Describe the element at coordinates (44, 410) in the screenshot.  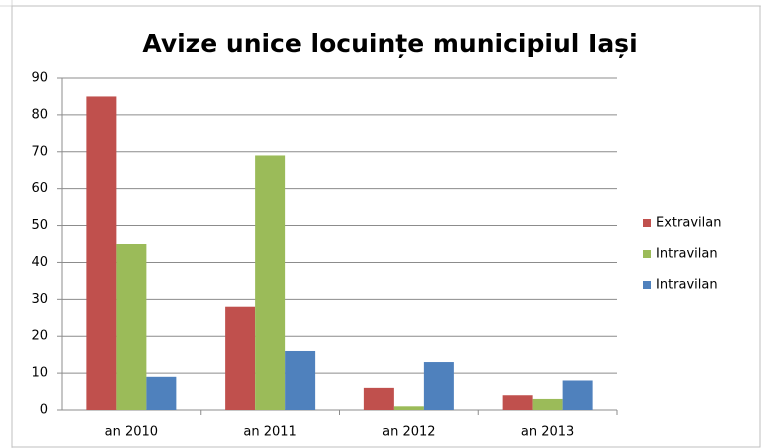
I see `y-tick-label: 0` at that location.